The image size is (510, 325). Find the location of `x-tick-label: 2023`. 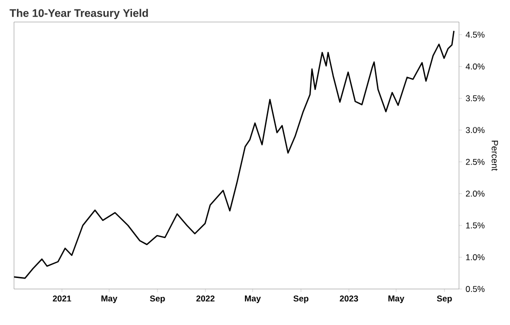

x-tick-label: 2023 is located at coordinates (349, 299).